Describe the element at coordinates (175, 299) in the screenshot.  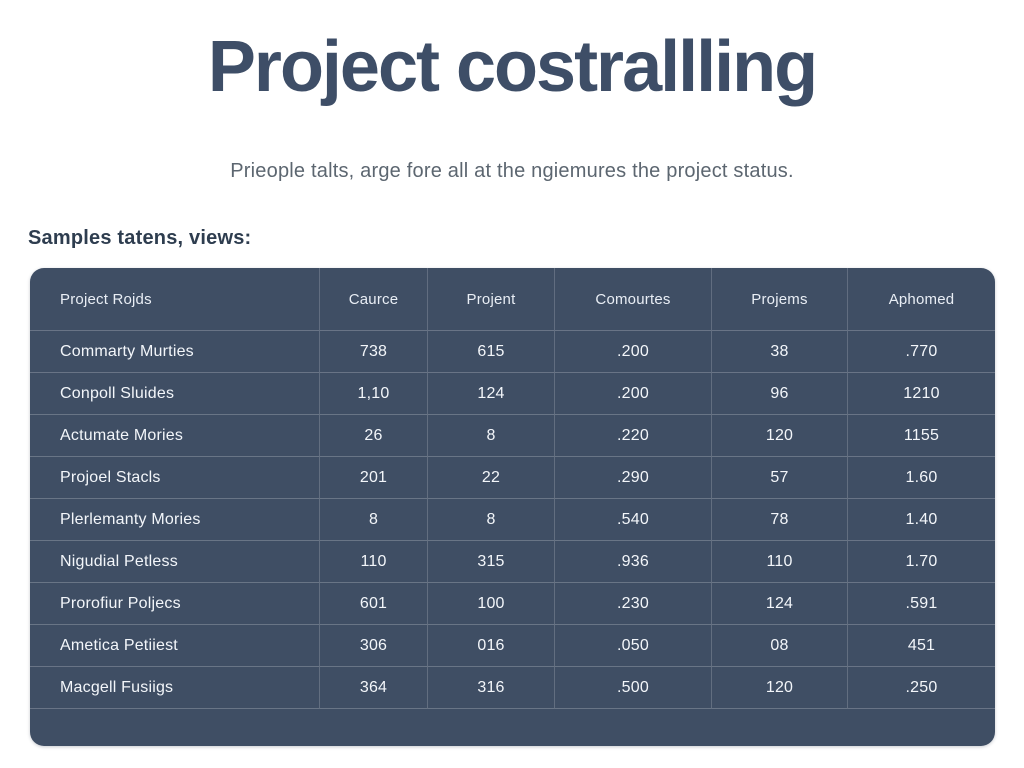
I see `column-header-project-rojds: Project Rojds` at that location.